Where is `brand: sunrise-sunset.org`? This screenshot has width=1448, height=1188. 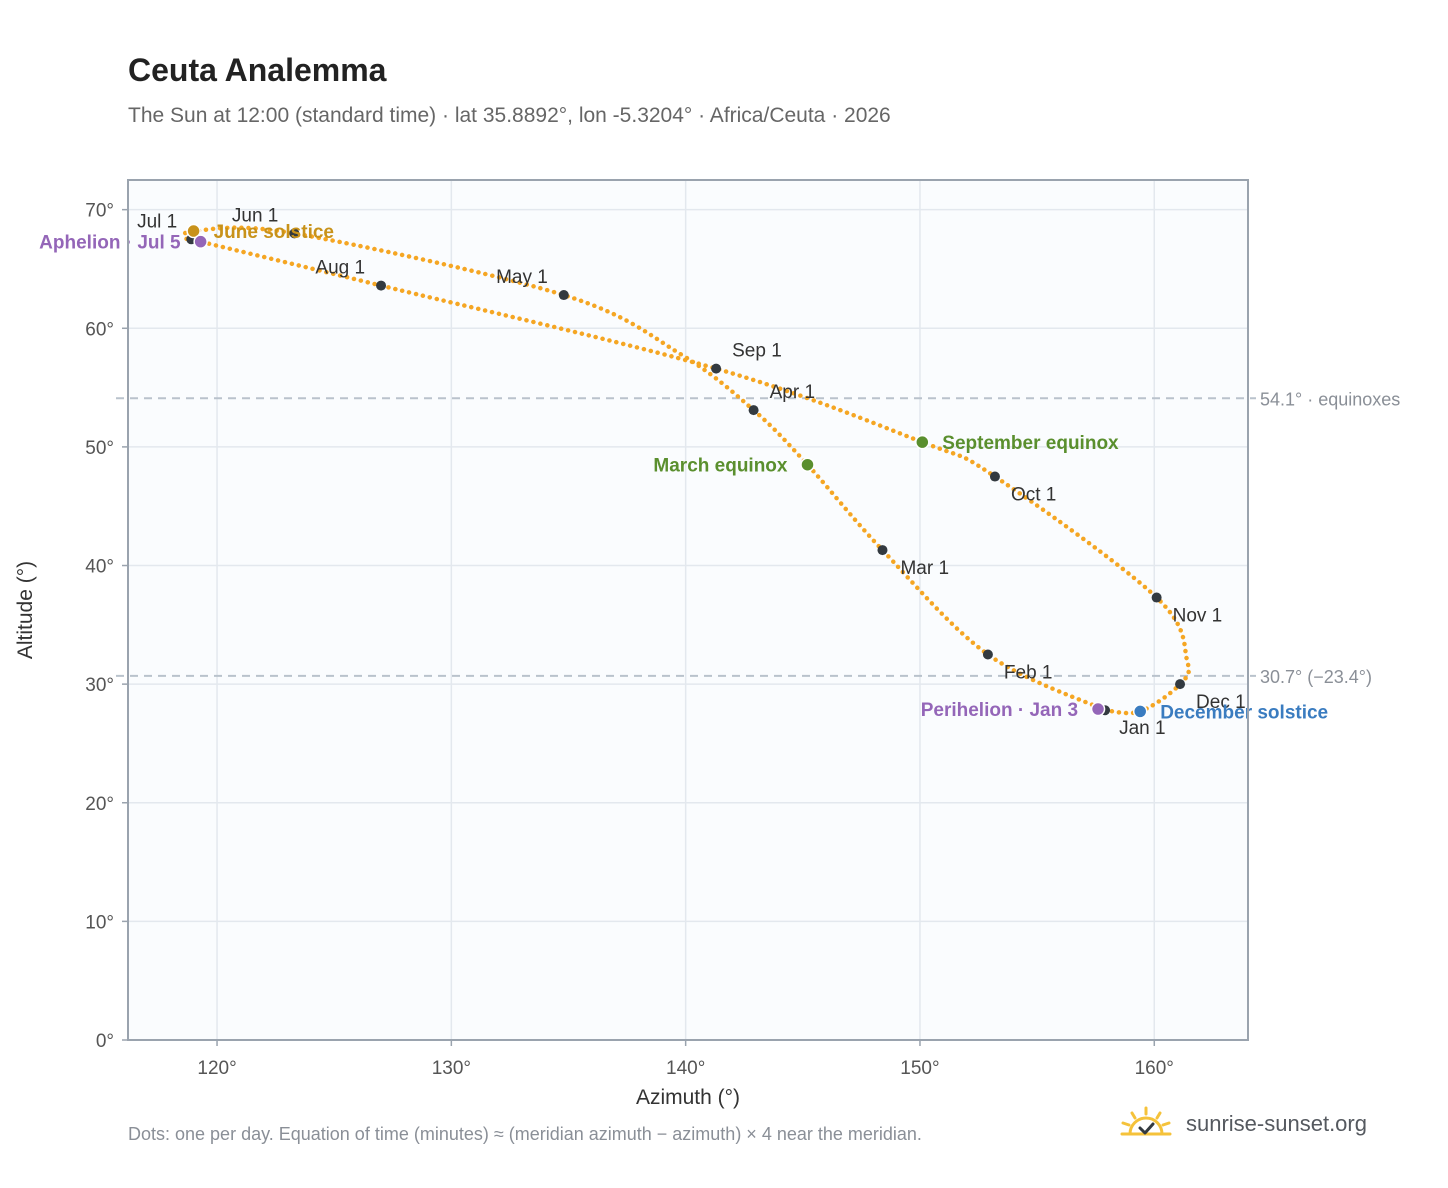 brand: sunrise-sunset.org is located at coordinates (1242, 1124).